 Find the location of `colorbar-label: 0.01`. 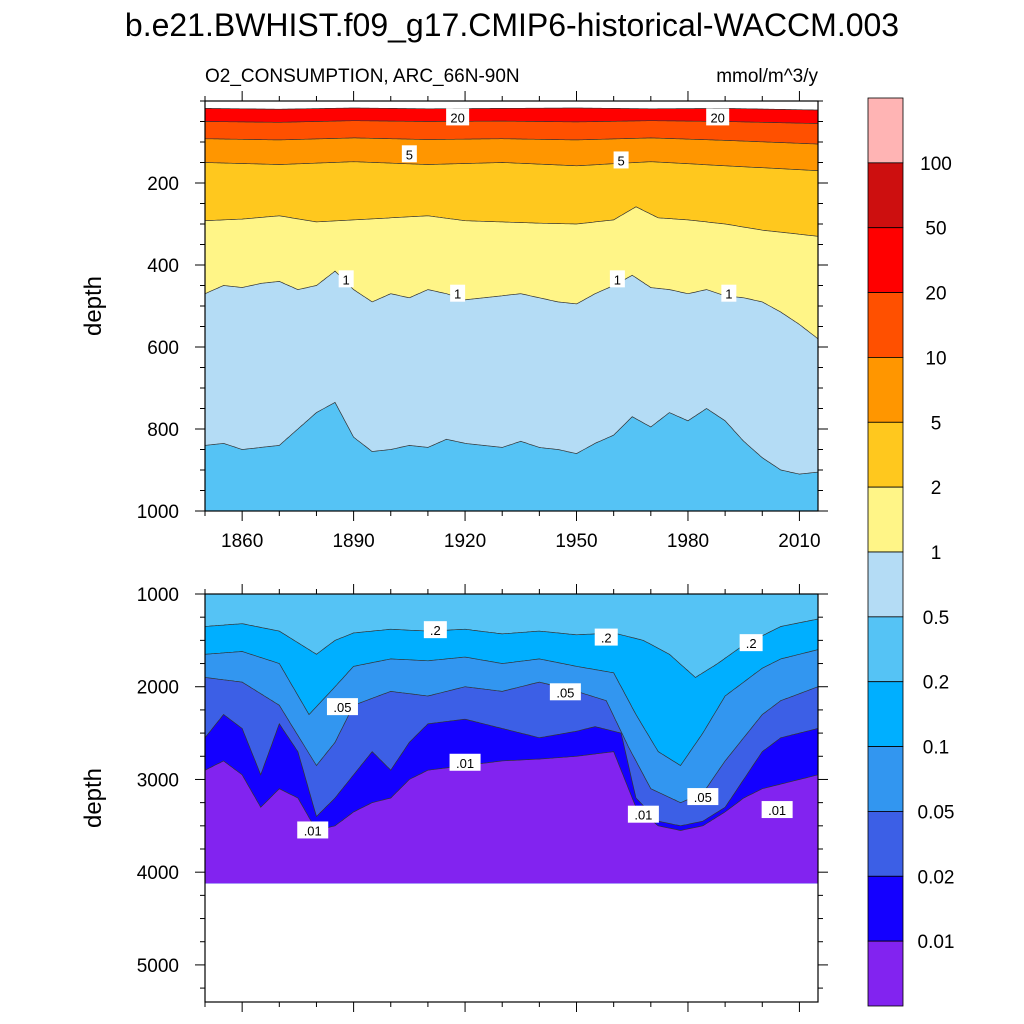

colorbar-label: 0.01 is located at coordinates (936, 942).